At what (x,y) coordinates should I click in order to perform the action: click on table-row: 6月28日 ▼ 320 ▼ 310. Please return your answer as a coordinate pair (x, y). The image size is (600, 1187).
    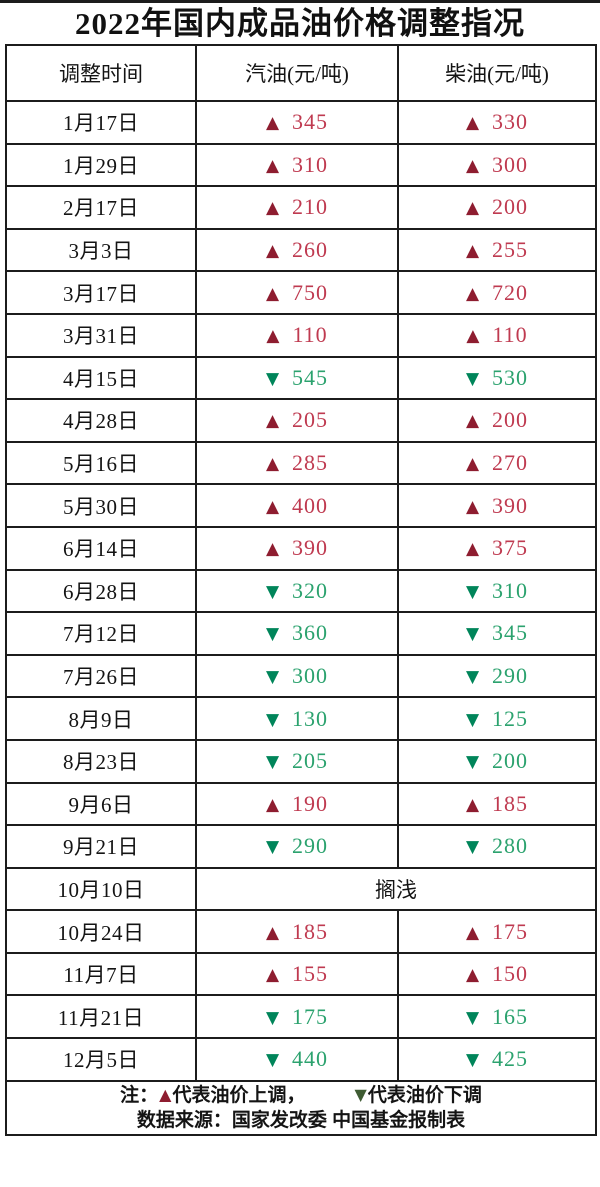
    Looking at the image, I should click on (301, 591).